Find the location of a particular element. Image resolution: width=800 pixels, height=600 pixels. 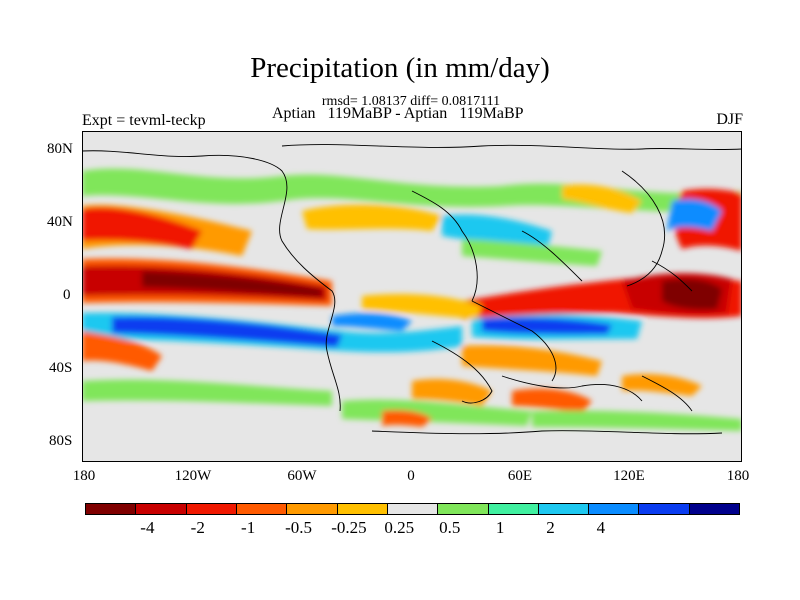

lon-label-0: 0 is located at coordinates (411, 476).